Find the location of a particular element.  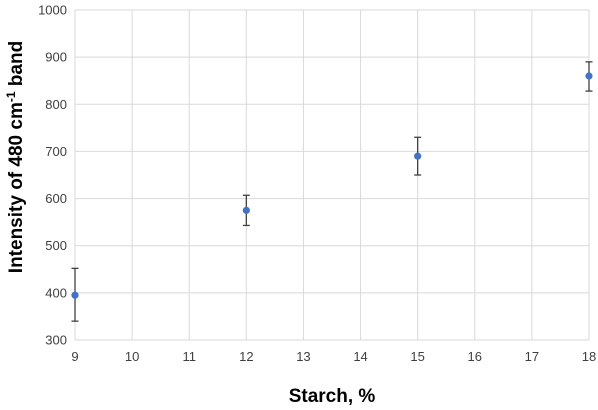

y-axis-title-suffix: band is located at coordinates (16, 66).